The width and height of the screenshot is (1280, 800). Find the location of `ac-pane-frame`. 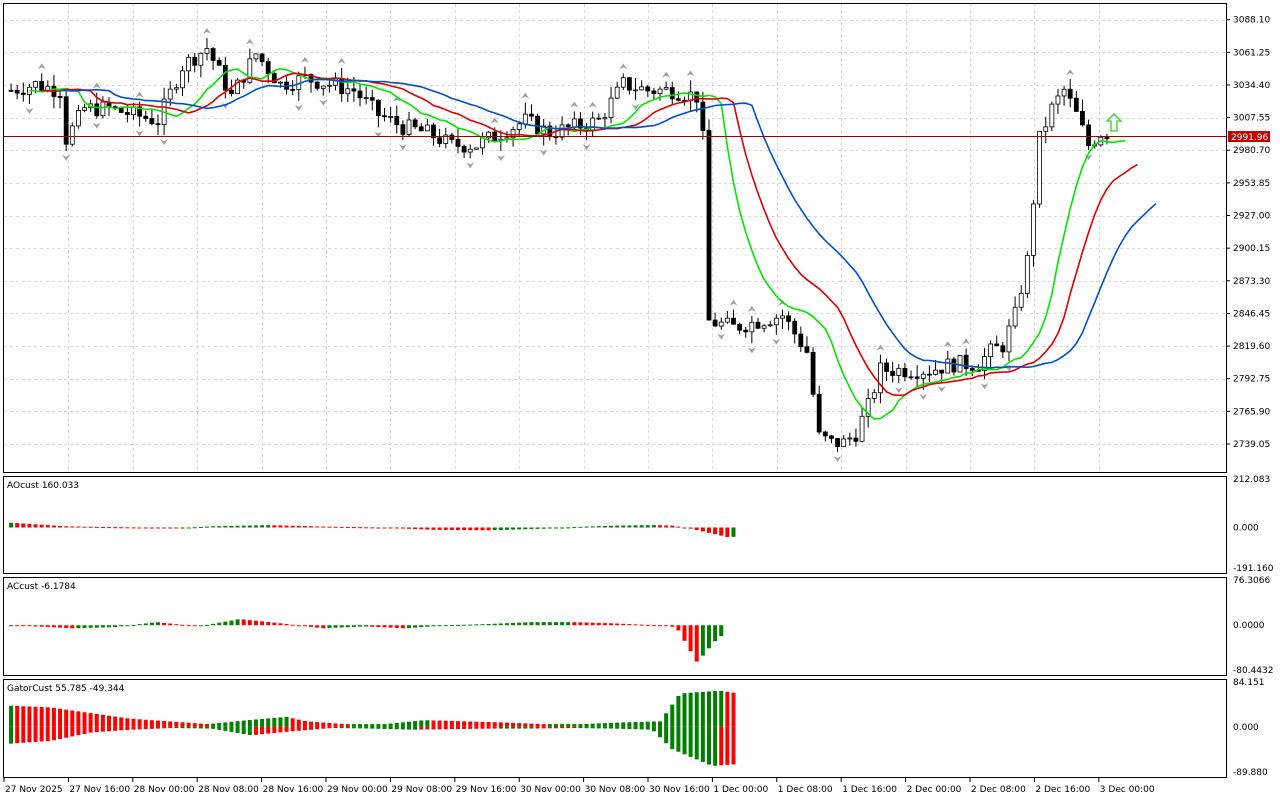

ac-pane-frame is located at coordinates (615, 626).